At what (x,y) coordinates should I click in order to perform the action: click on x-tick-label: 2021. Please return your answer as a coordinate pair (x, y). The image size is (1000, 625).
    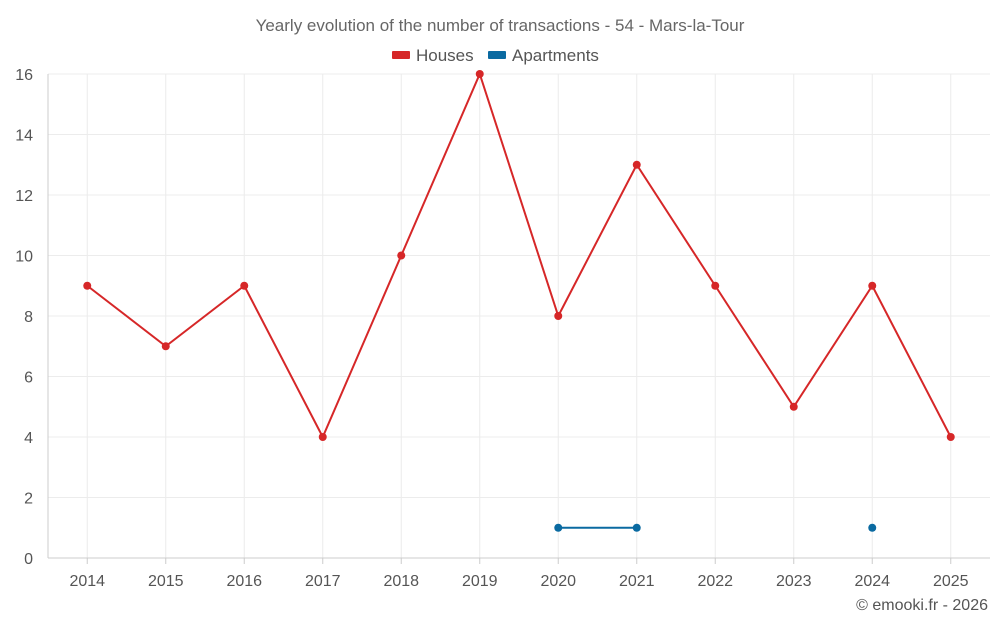
    Looking at the image, I should click on (637, 581).